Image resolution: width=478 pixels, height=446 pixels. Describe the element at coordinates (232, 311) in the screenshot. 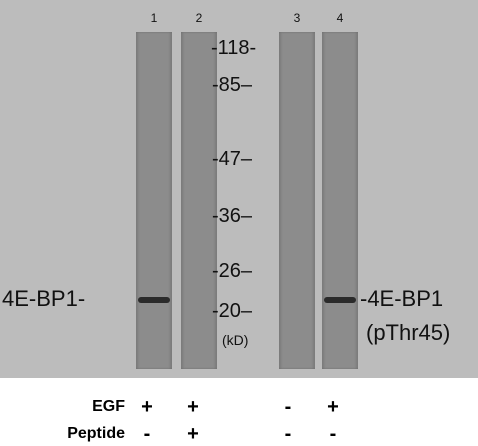

I see `marker-20: -20–` at that location.